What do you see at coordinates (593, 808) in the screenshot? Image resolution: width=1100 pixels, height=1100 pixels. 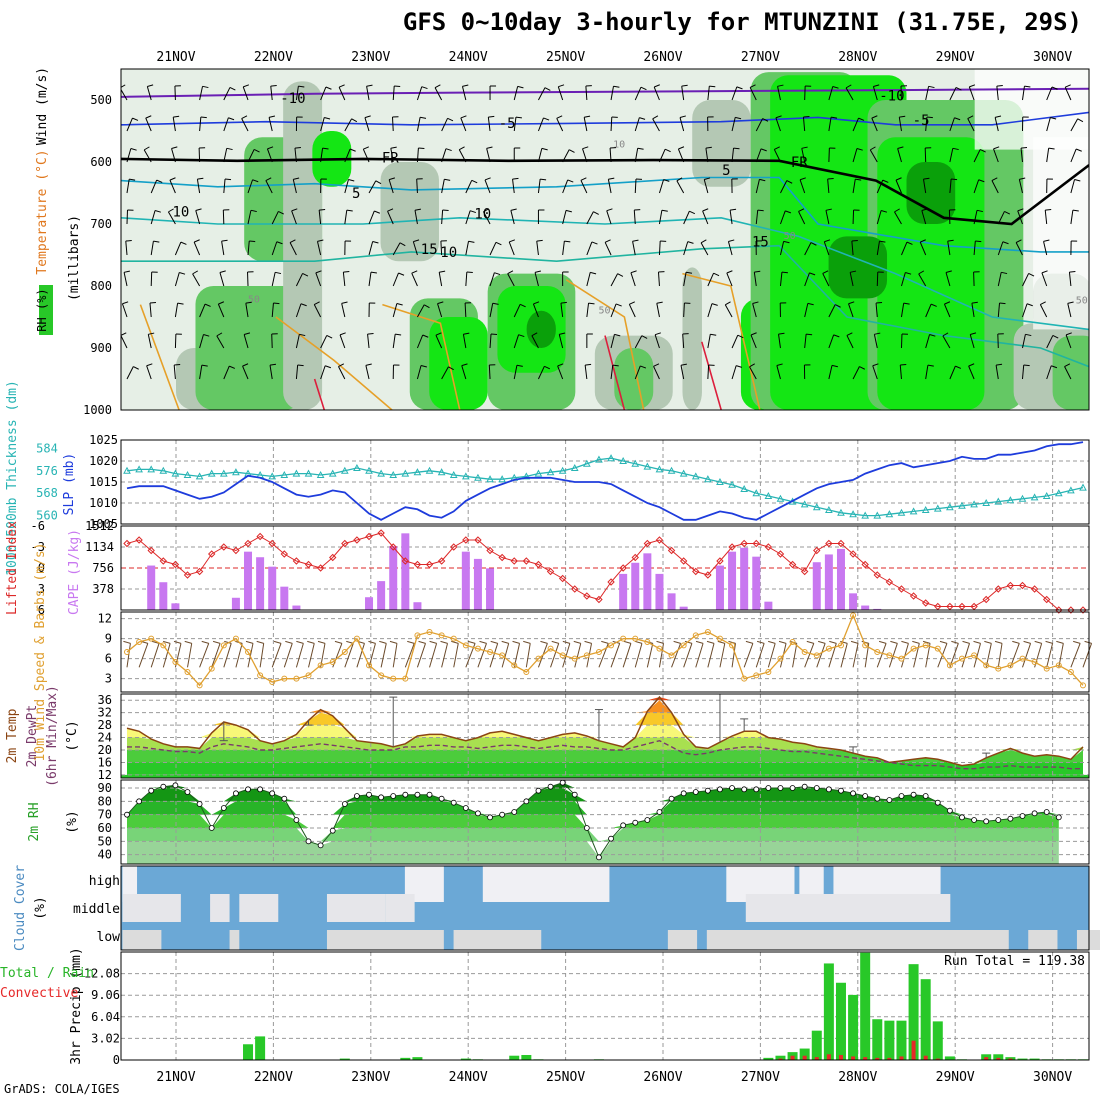 I see `rh-fill-band` at bounding box center [593, 808].